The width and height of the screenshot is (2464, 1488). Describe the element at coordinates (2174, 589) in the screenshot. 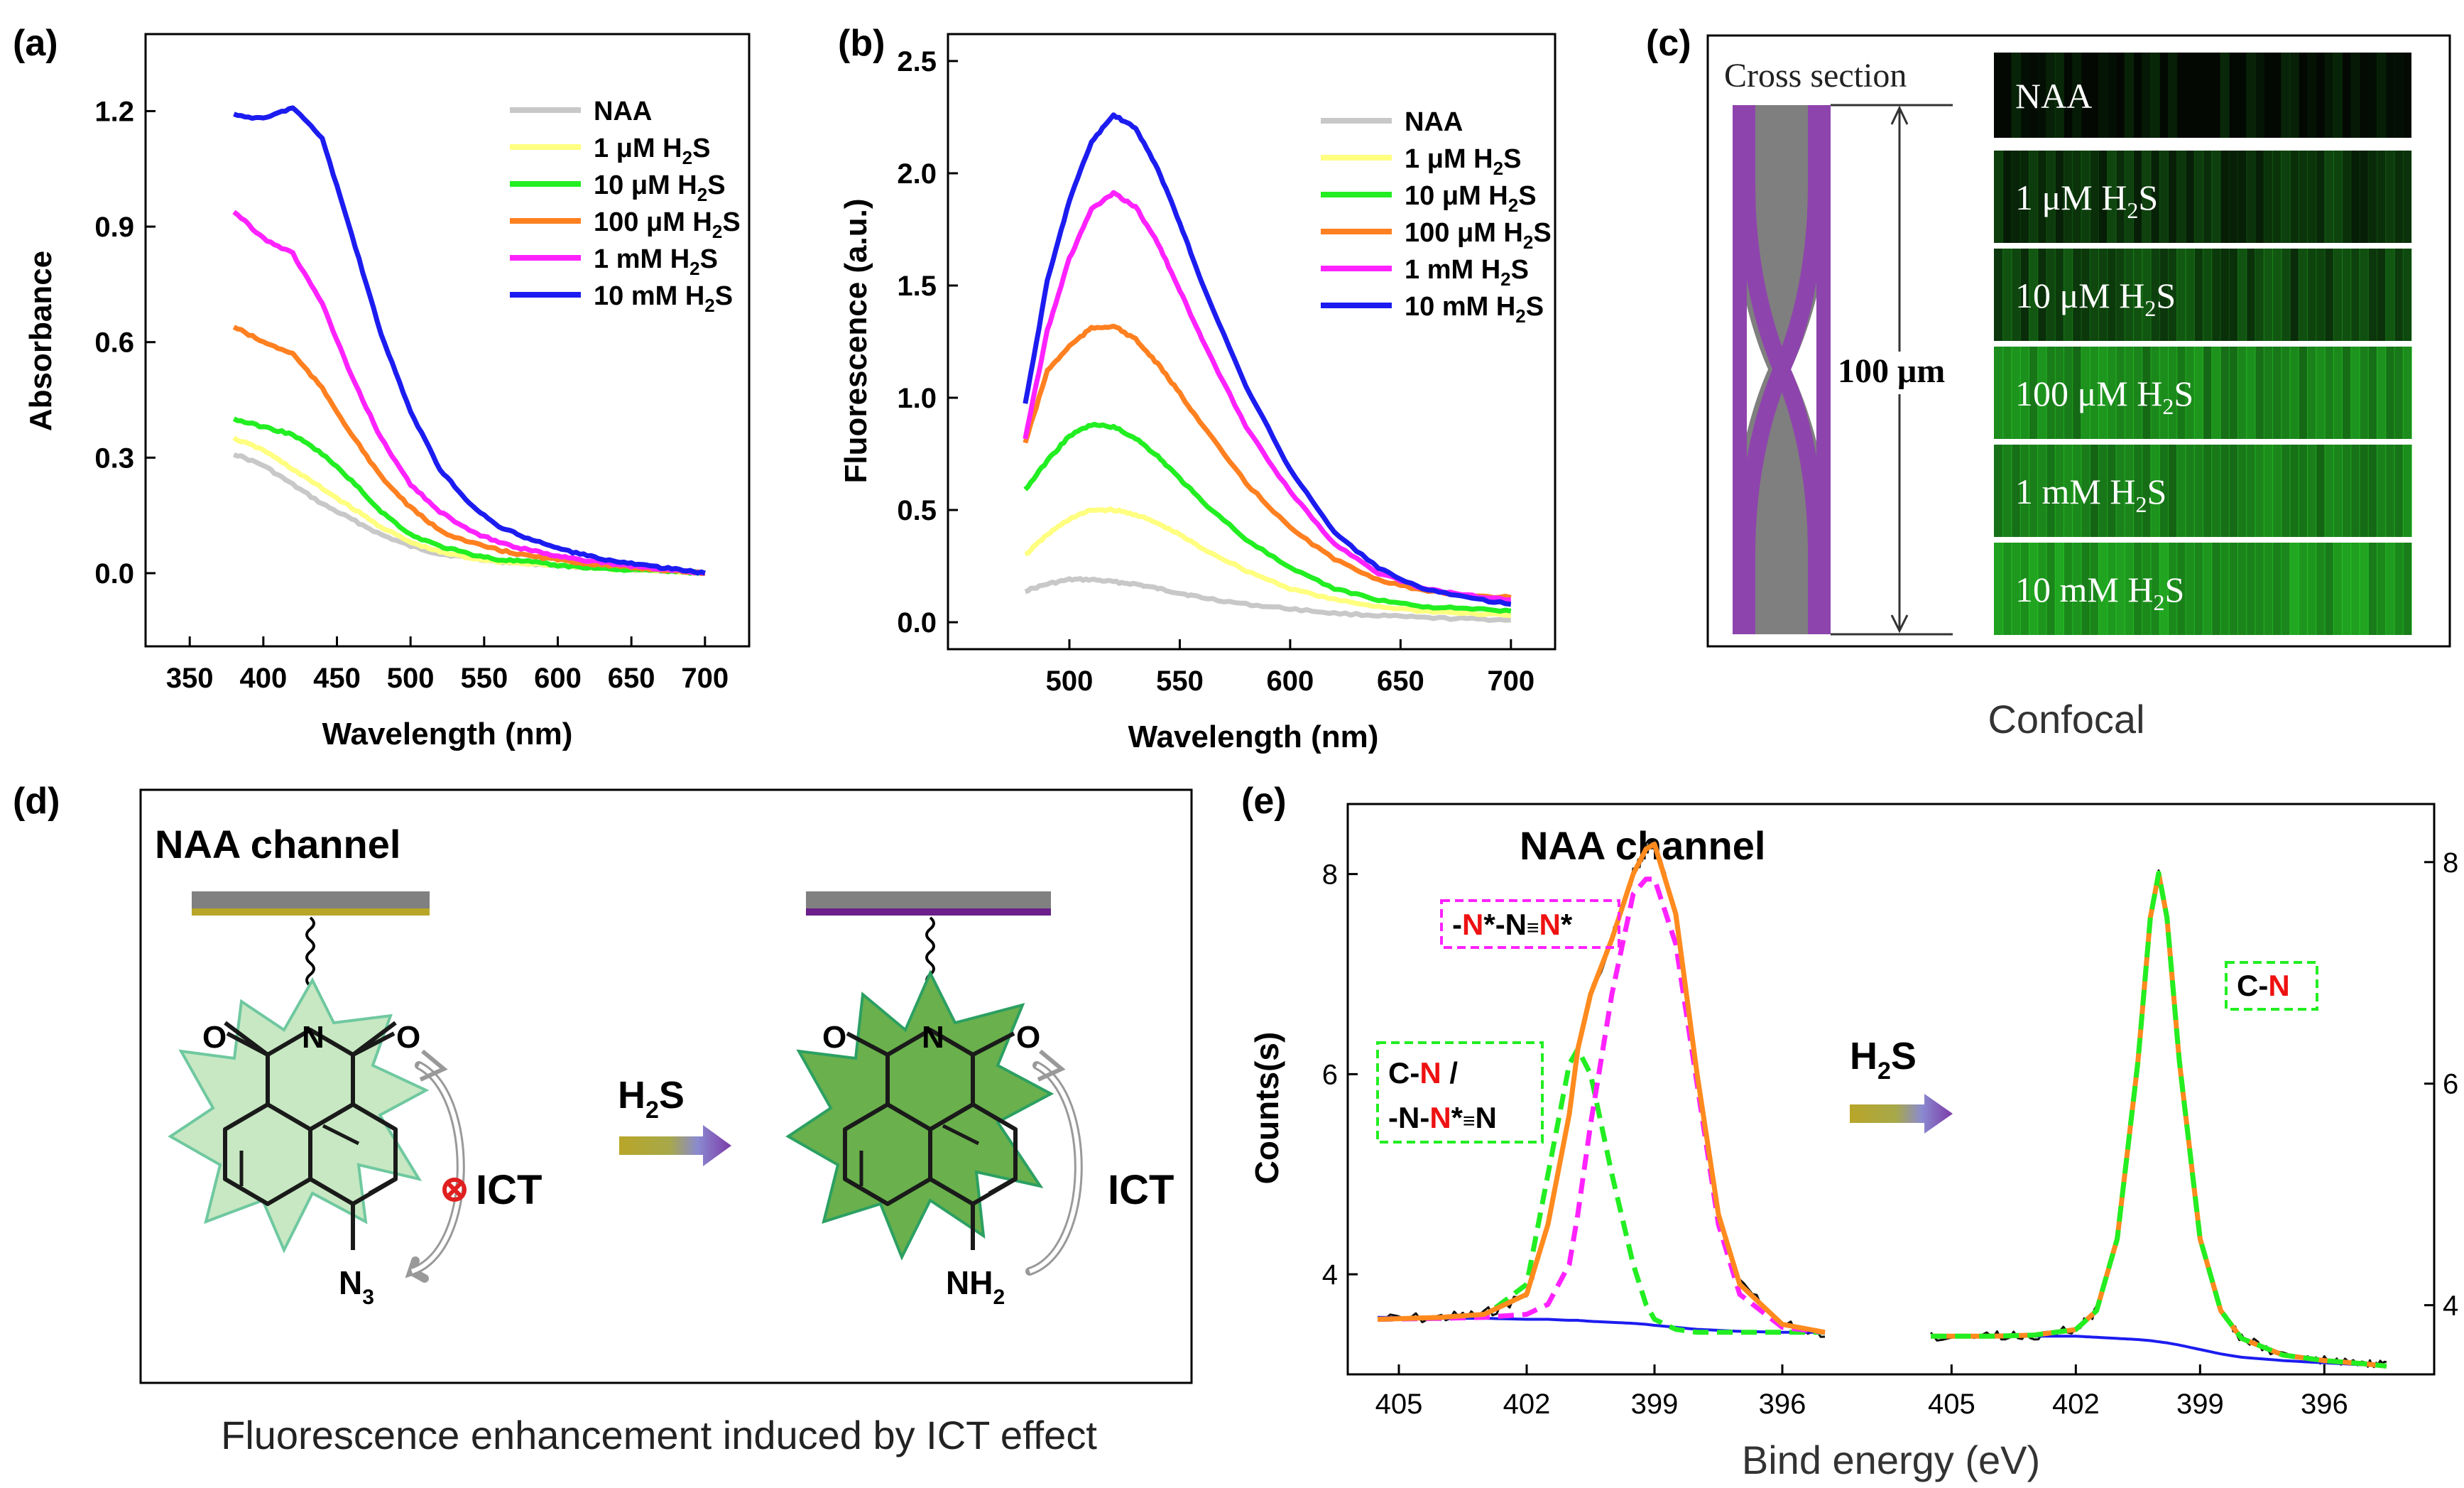

I see `confocal-label-tail: S` at that location.